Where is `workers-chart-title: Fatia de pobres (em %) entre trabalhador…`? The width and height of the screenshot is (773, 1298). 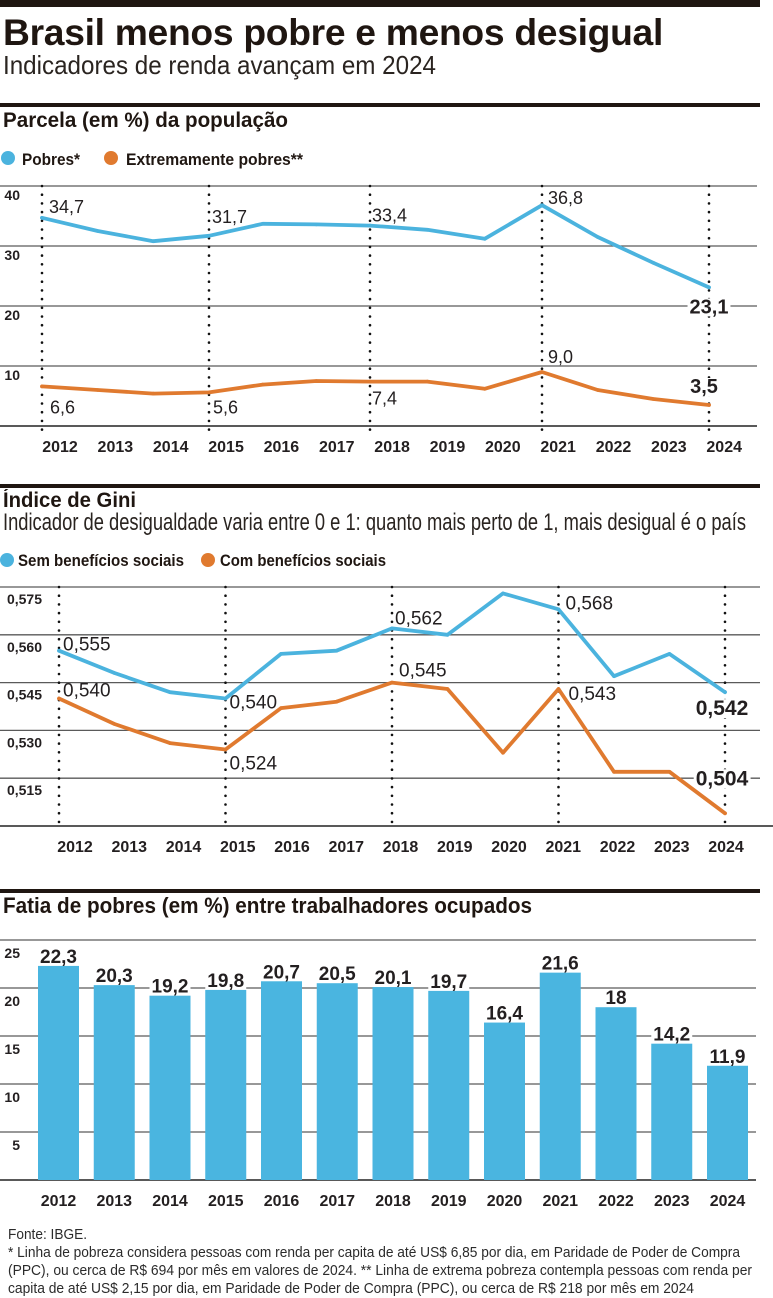 workers-chart-title: Fatia de pobres (em %) entre trabalhador… is located at coordinates (284, 906).